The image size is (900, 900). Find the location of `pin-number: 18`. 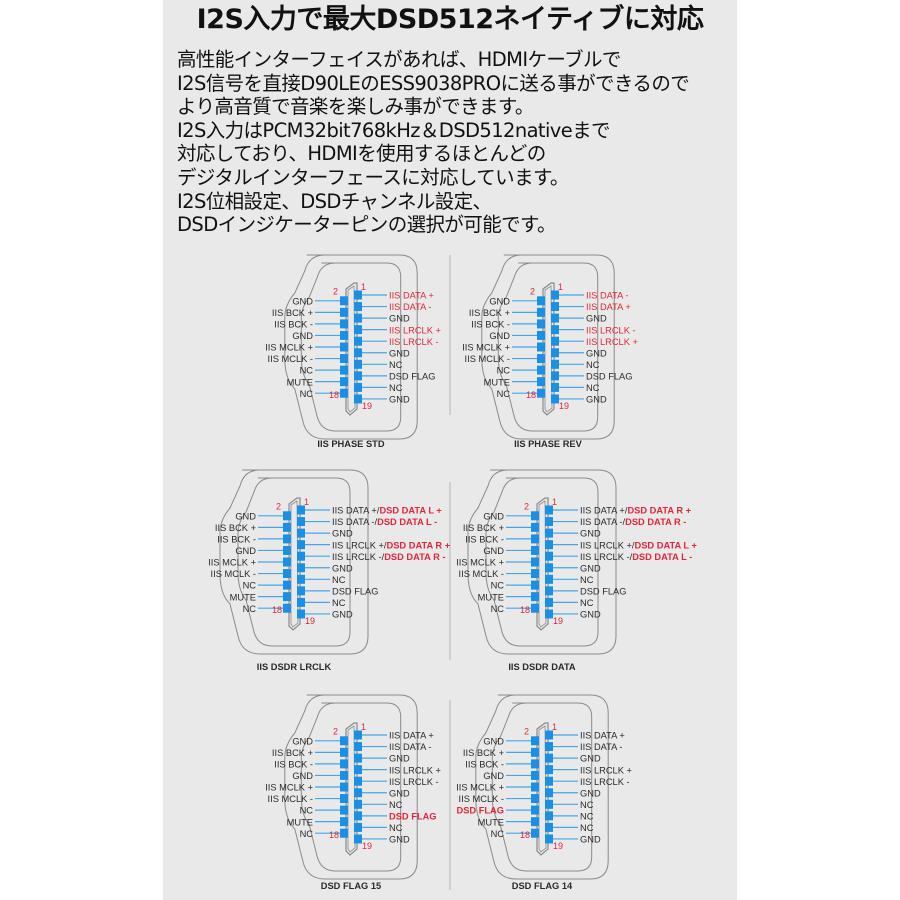

pin-number: 18 is located at coordinates (277, 610).